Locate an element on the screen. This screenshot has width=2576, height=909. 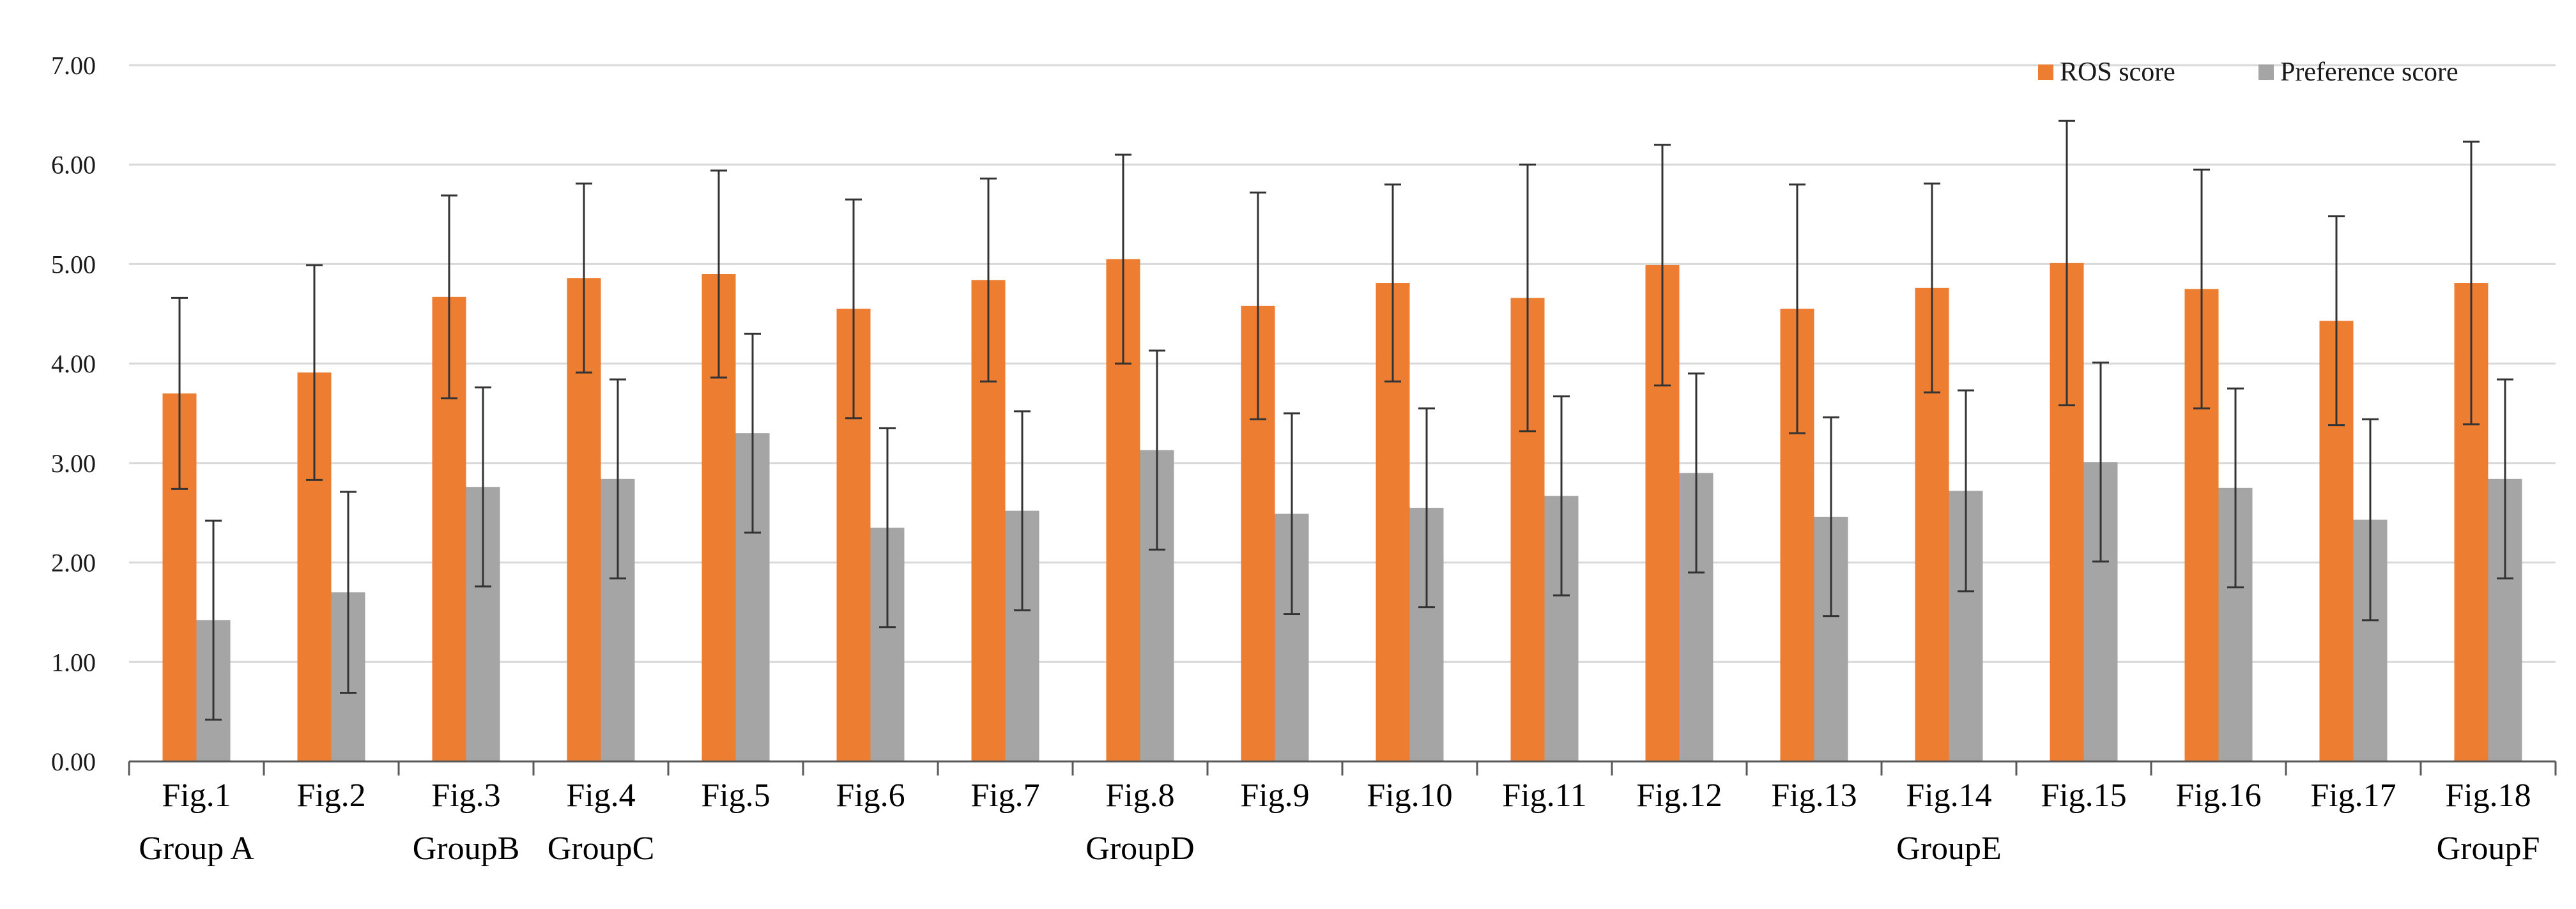
x-category-label: Fig.8 is located at coordinates (1139, 796).